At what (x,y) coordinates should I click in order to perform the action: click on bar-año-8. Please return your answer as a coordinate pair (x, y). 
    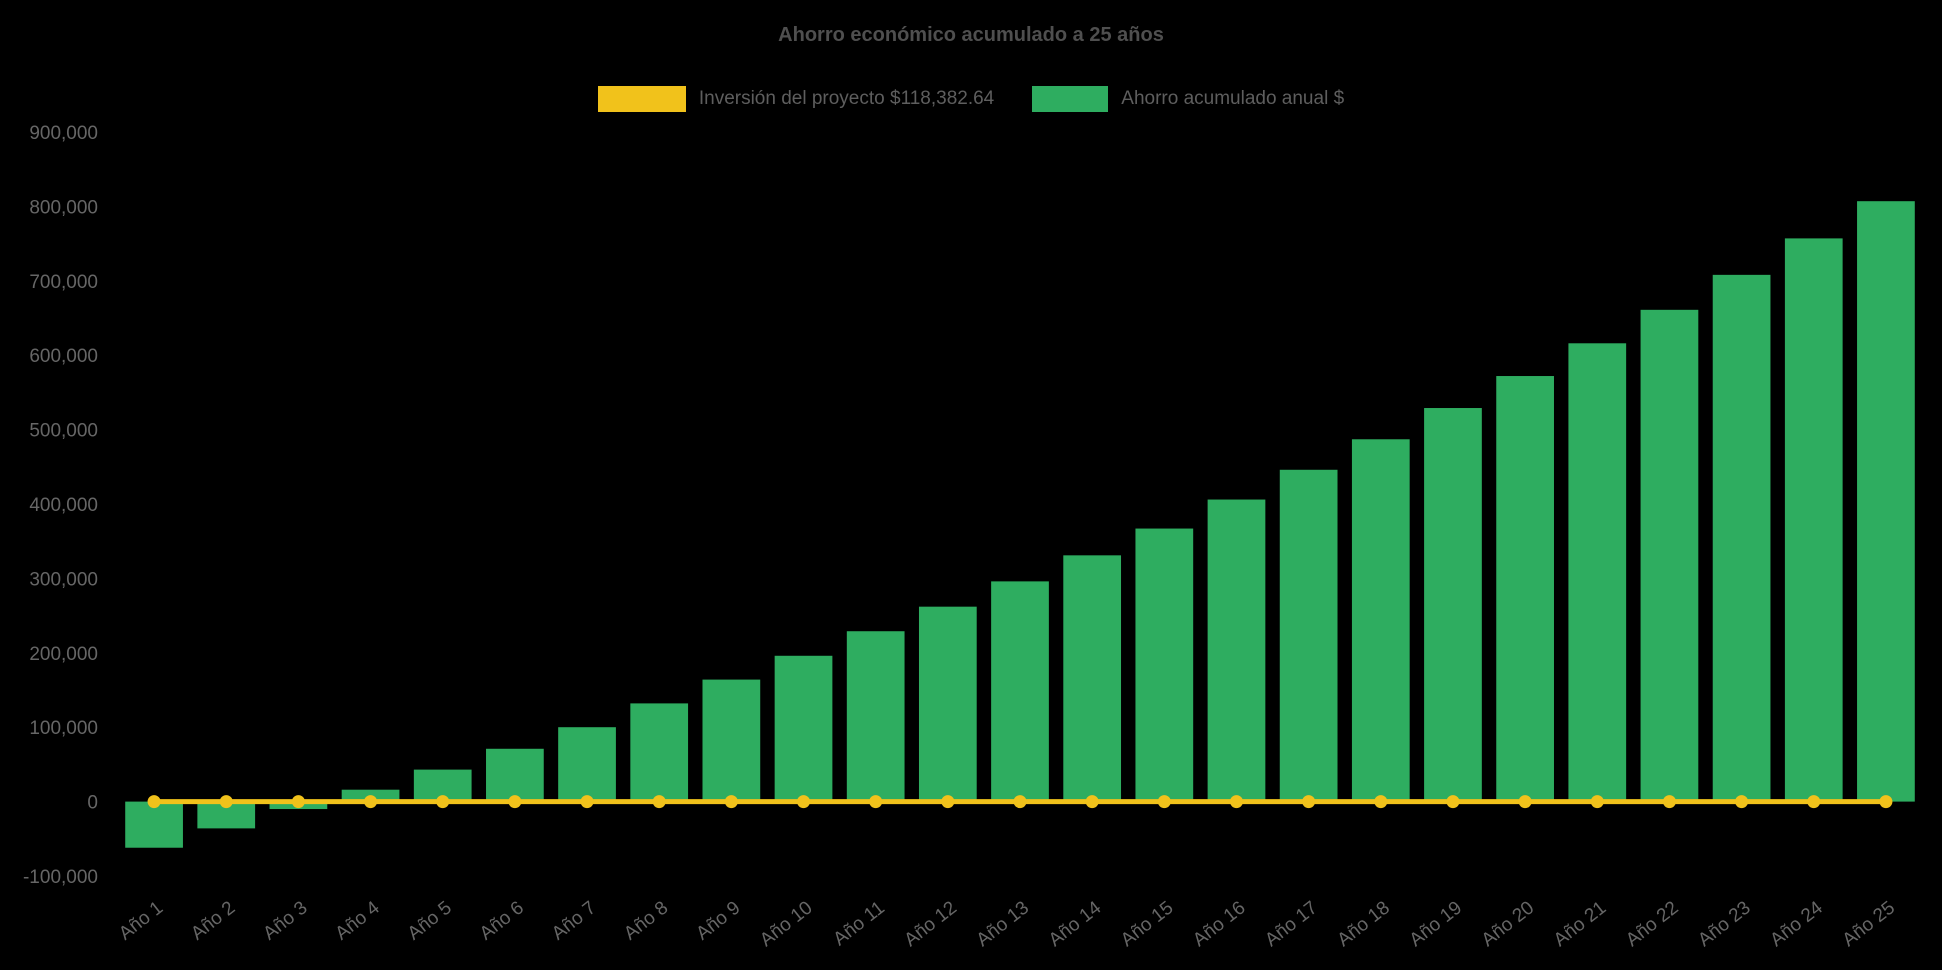
    Looking at the image, I should click on (659, 752).